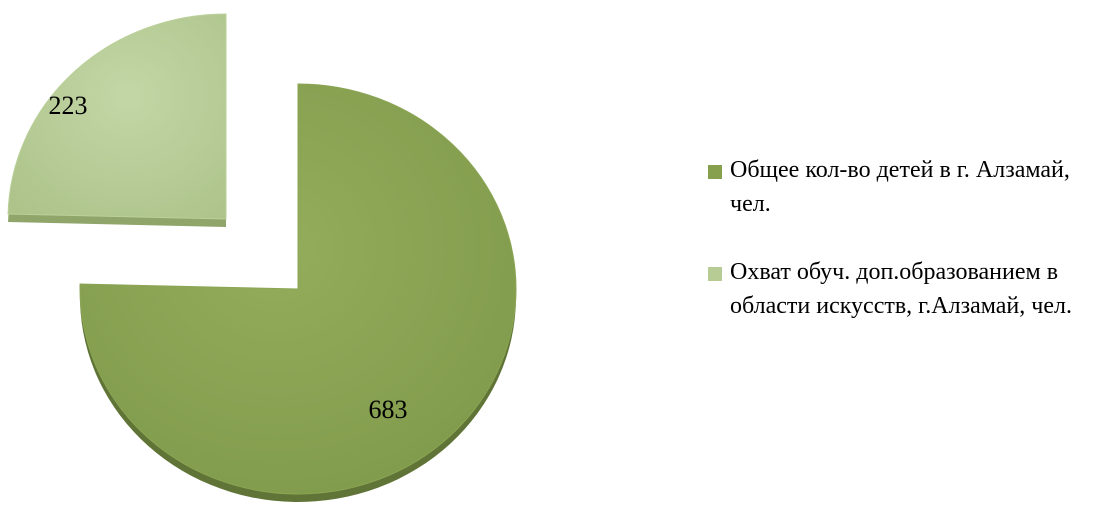 Image resolution: width=1118 pixels, height=506 pixels. What do you see at coordinates (68, 105) in the screenshot?
I see `data-label-slice-2: 223` at bounding box center [68, 105].